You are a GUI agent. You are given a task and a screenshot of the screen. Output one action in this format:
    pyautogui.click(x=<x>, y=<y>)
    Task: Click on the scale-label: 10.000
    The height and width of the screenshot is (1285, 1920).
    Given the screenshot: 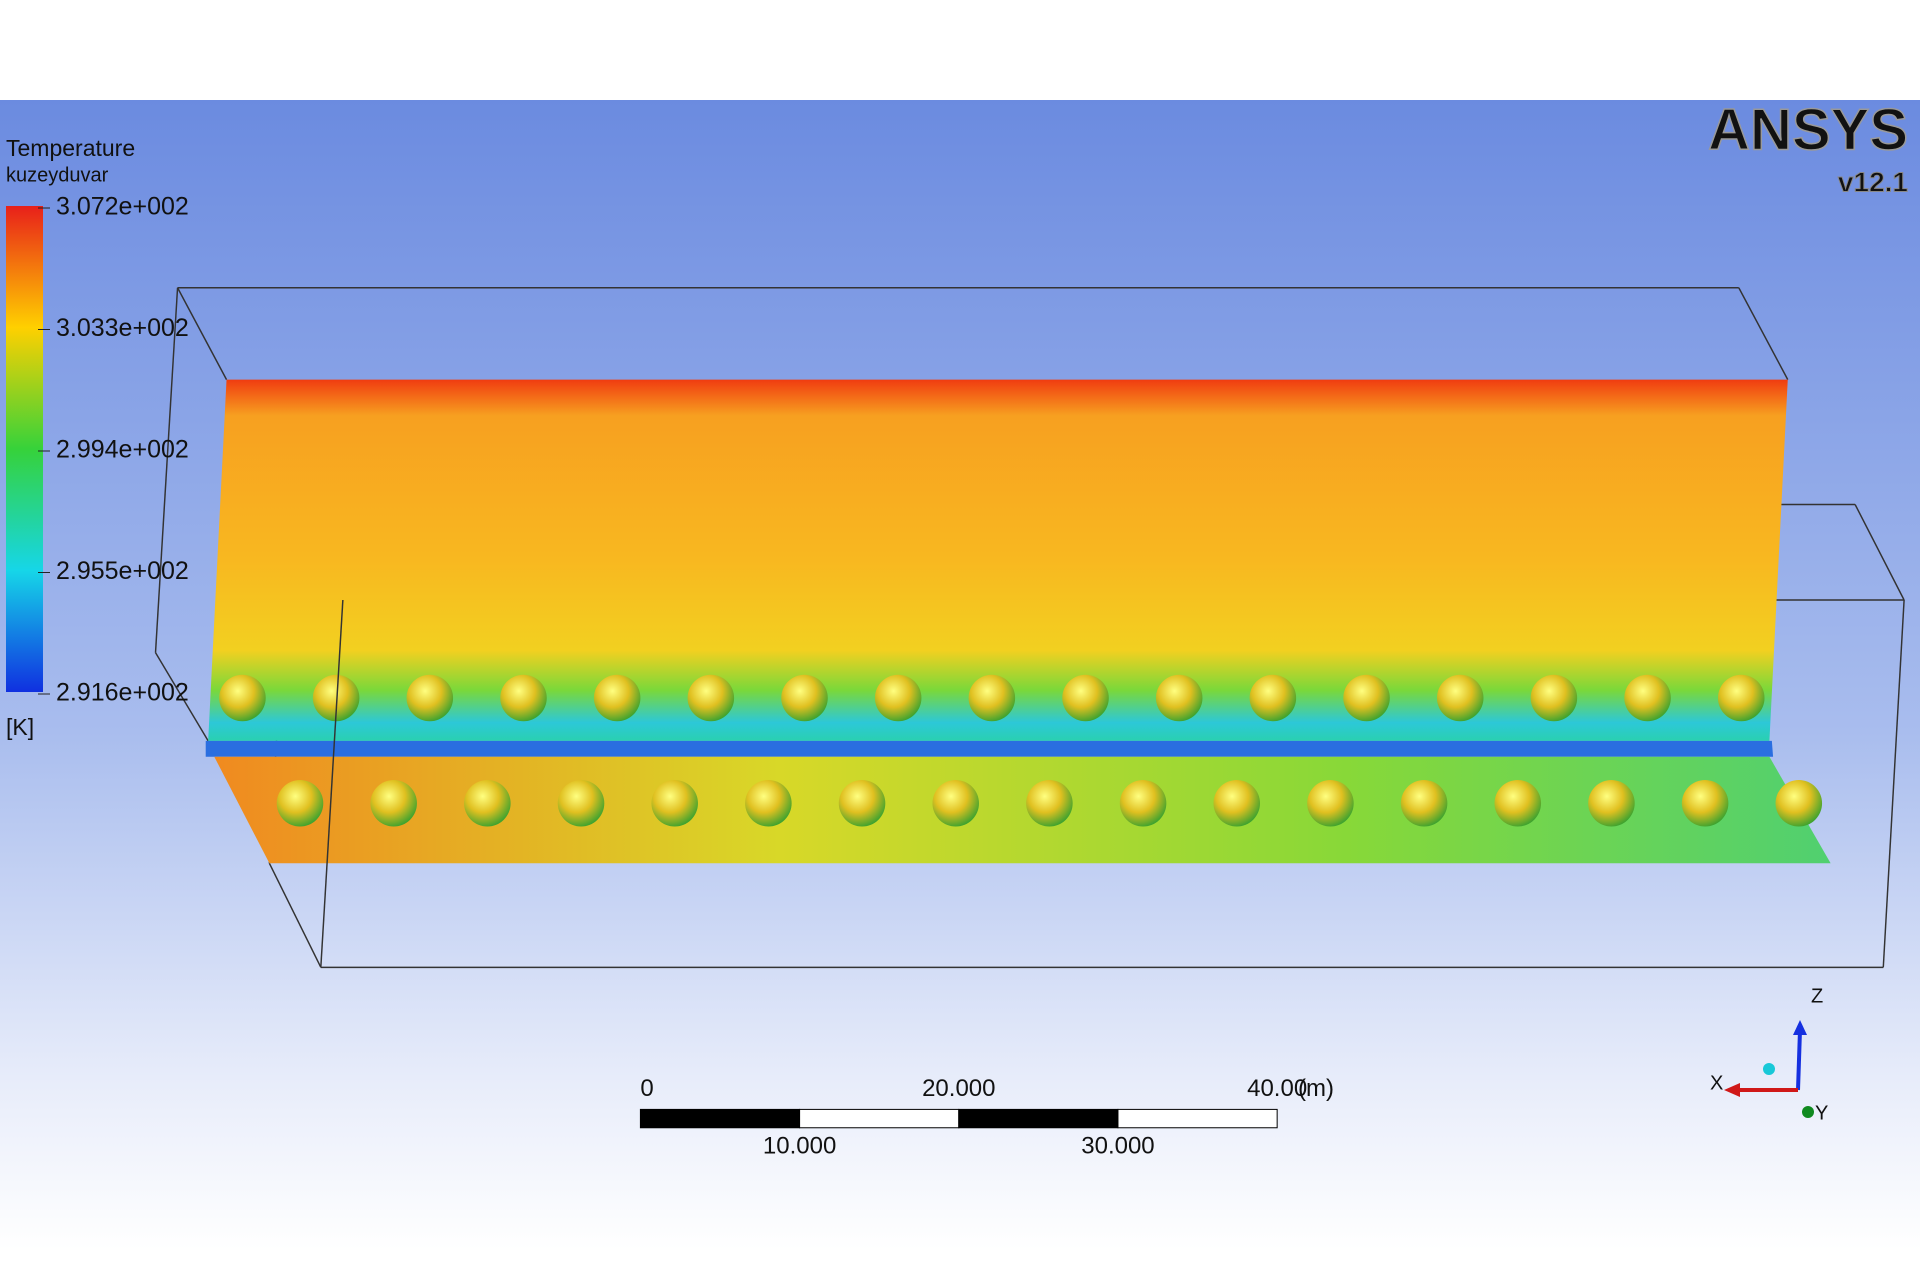 What is the action you would take?
    pyautogui.click(x=799, y=1146)
    